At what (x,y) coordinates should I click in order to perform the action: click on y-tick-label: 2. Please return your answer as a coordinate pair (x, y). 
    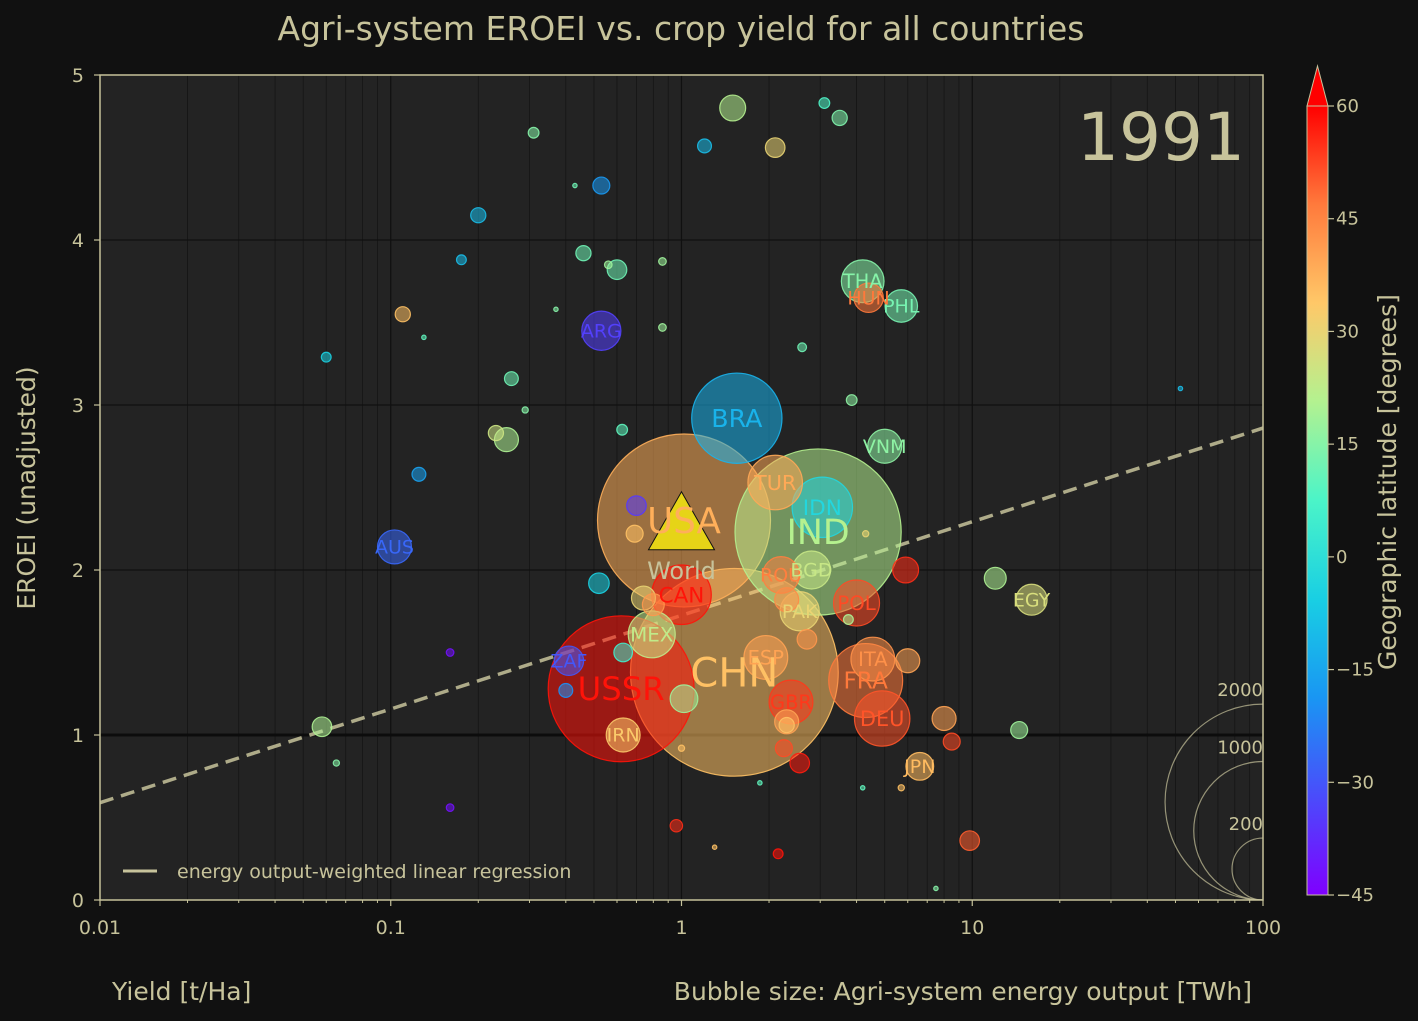
    Looking at the image, I should click on (78, 571).